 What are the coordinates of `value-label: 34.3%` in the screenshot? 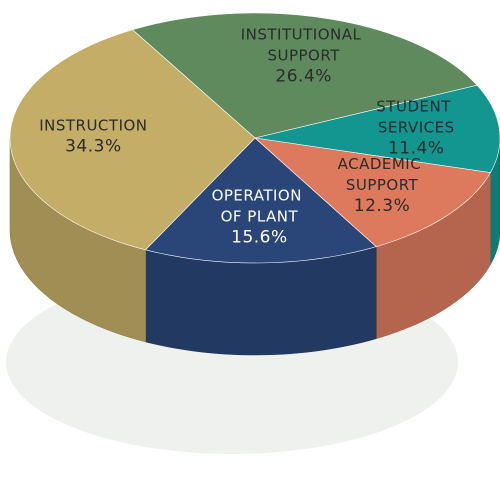 It's located at (93, 147).